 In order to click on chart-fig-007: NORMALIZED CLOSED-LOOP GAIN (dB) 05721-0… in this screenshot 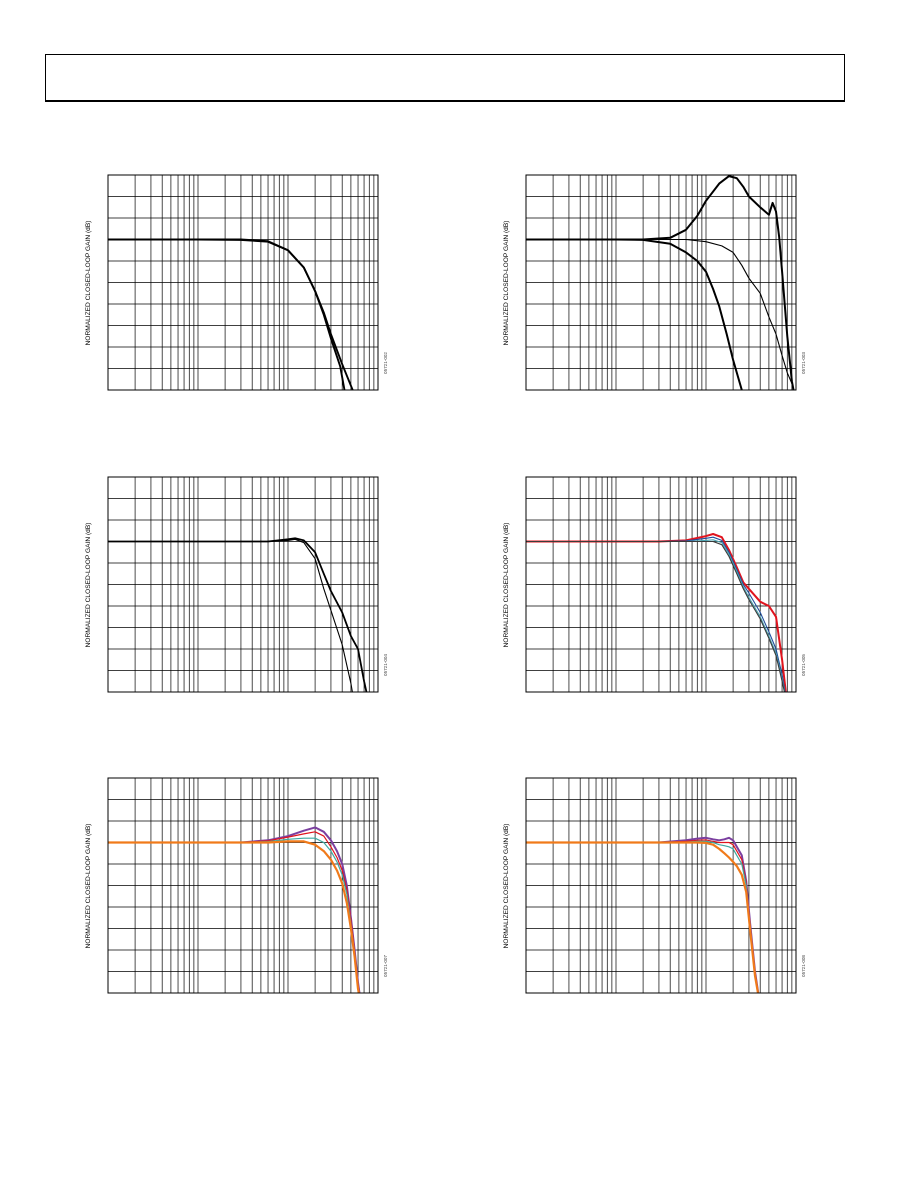, I will do `click(236, 885)`.